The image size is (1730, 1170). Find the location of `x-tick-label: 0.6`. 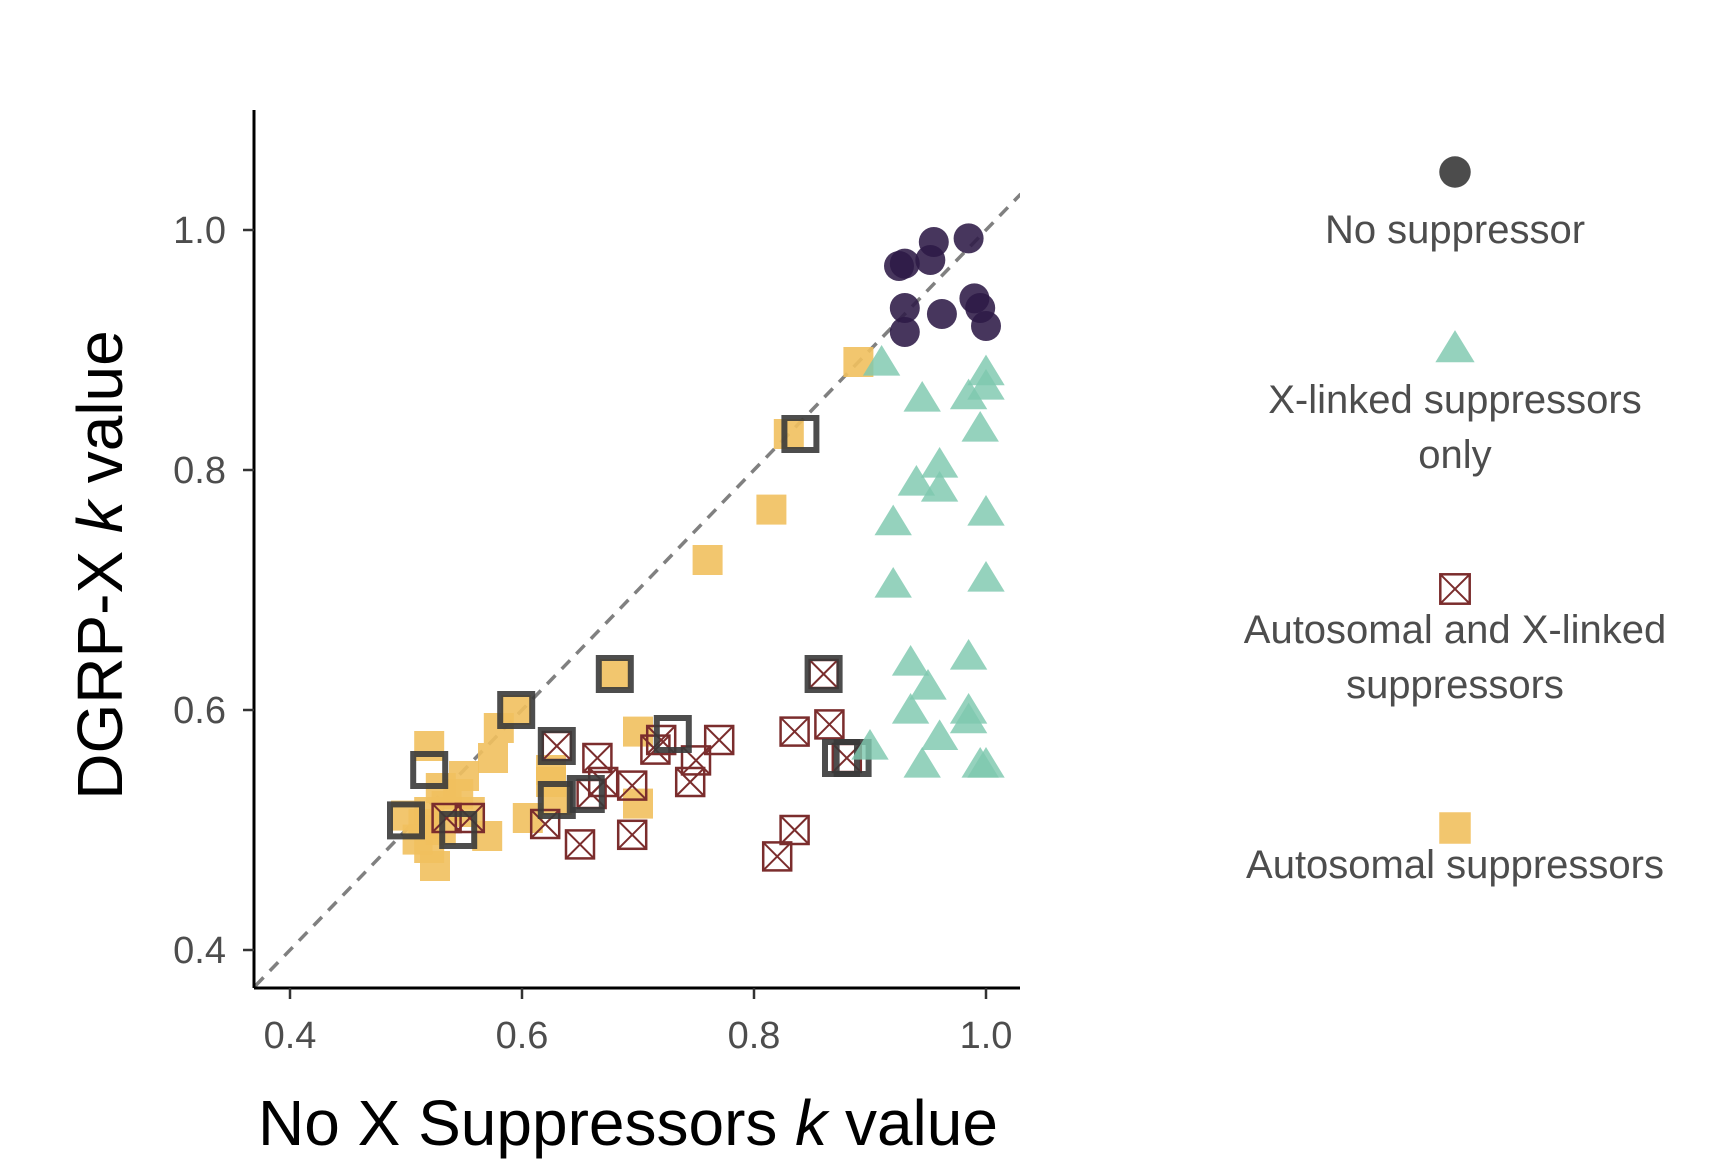

x-tick-label: 0.6 is located at coordinates (522, 1036).